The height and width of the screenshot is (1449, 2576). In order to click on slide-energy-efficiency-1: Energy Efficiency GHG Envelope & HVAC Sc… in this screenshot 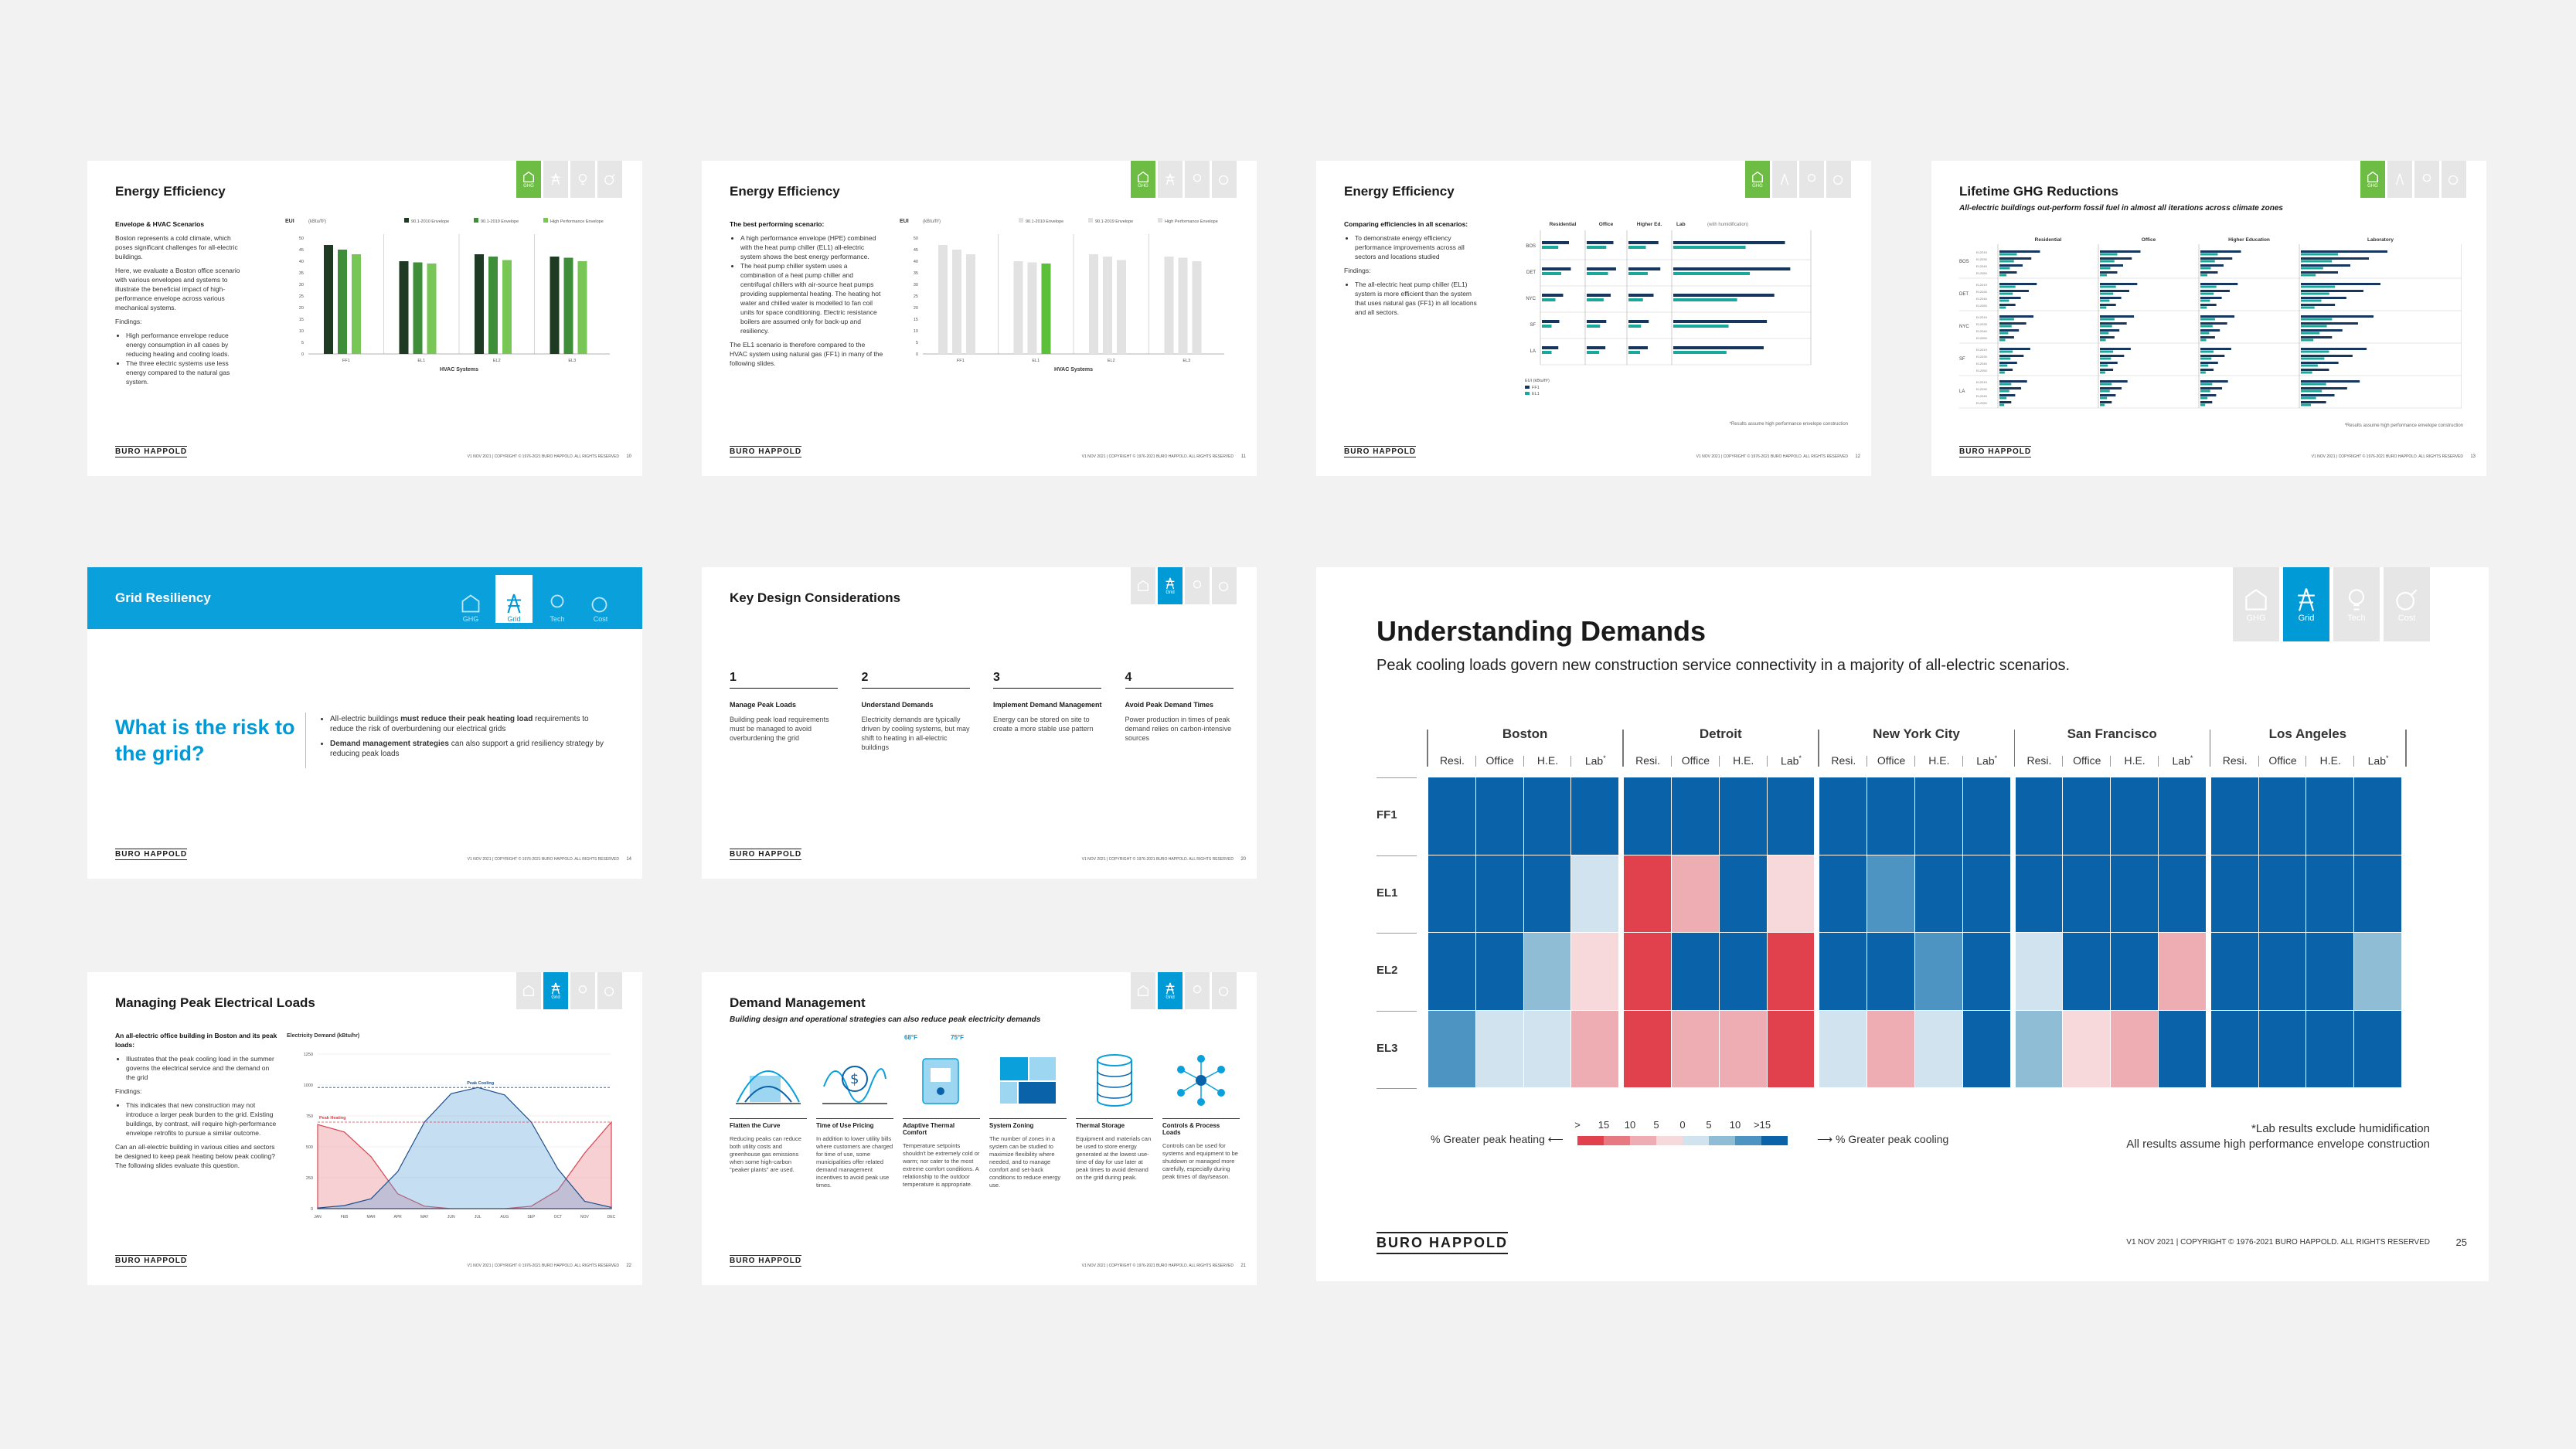, I will do `click(364, 319)`.